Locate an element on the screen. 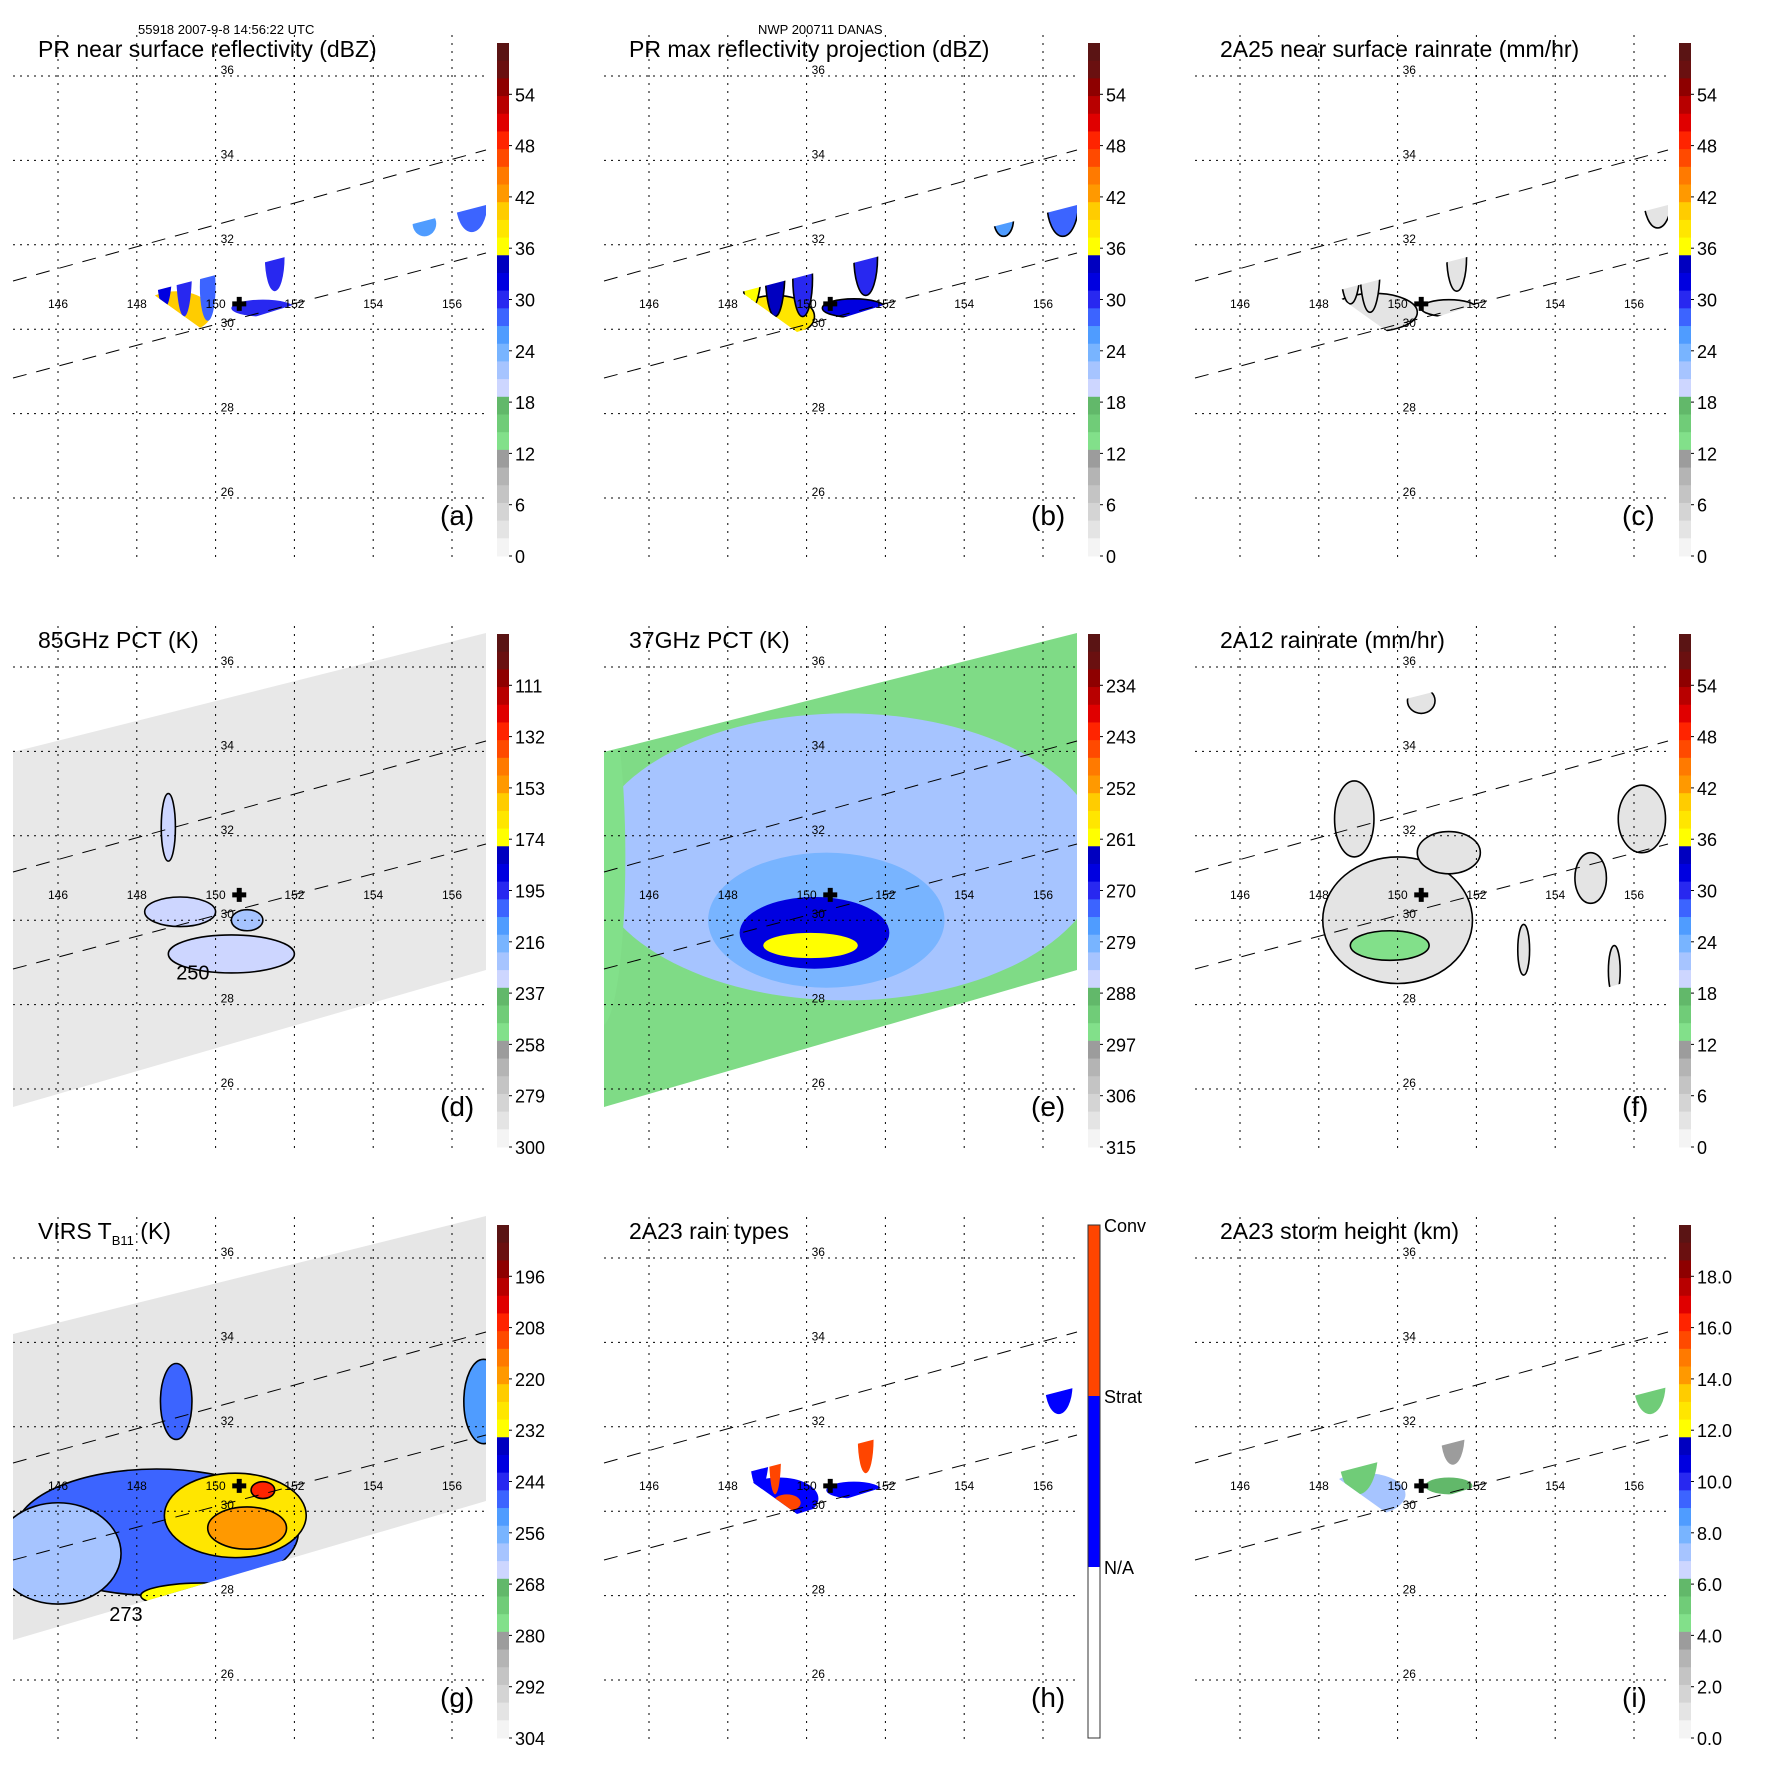 The width and height of the screenshot is (1771, 1773). colorbar-na-segment is located at coordinates (1094, 1652).